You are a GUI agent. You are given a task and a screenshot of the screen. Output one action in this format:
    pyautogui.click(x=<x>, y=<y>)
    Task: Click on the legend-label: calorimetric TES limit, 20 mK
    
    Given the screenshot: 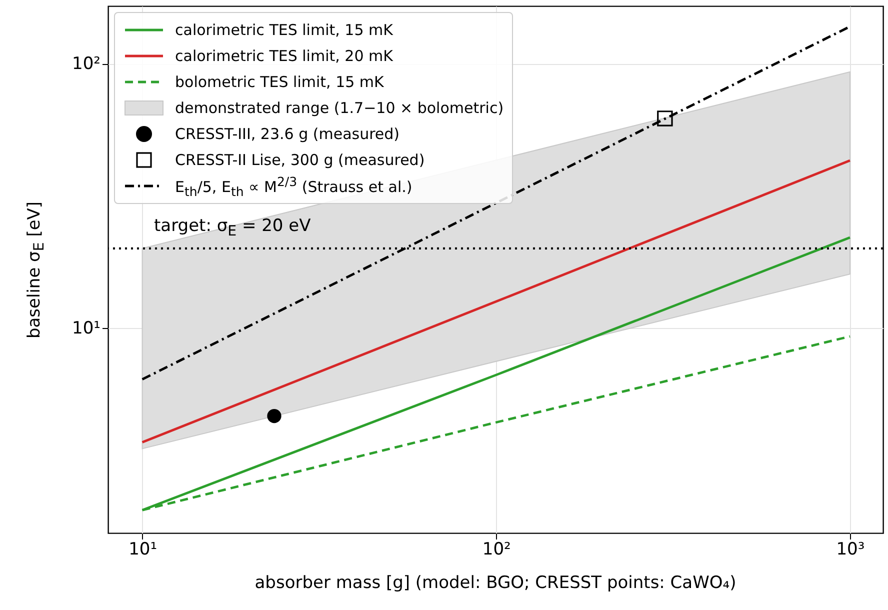 What is the action you would take?
    pyautogui.click(x=284, y=56)
    